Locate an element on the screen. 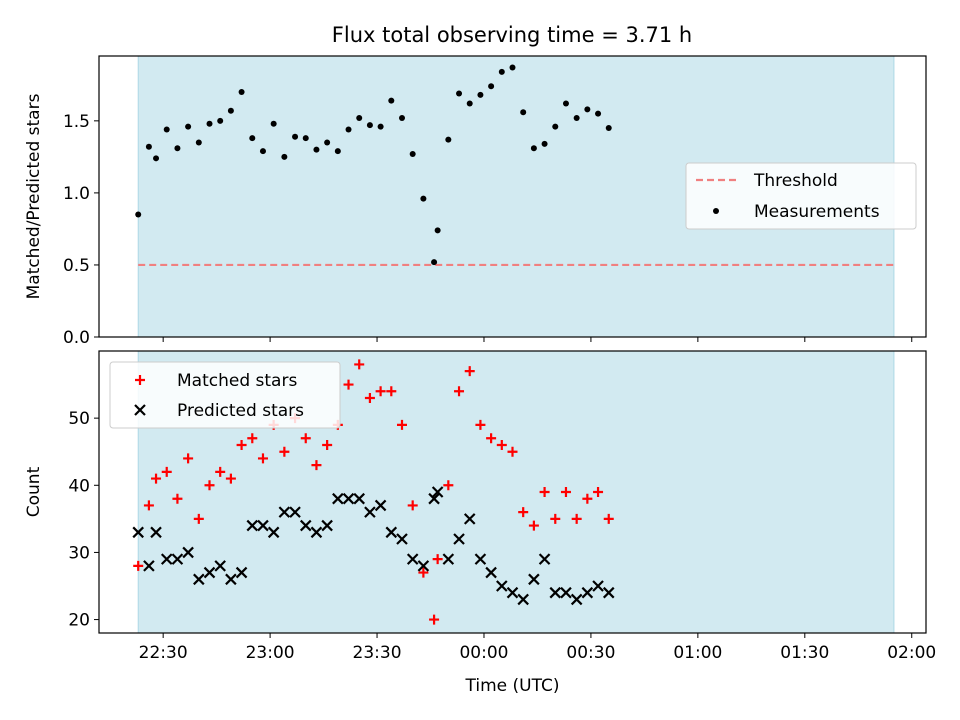  x-tick-label: 01:00 is located at coordinates (697, 653).